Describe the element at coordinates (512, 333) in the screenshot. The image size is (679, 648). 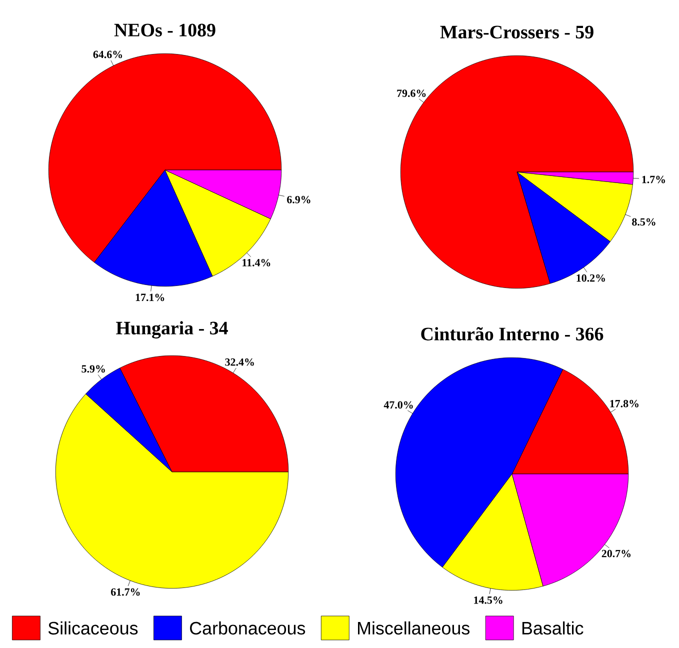
I see `chart-title: Cinturão Interno - 366` at that location.